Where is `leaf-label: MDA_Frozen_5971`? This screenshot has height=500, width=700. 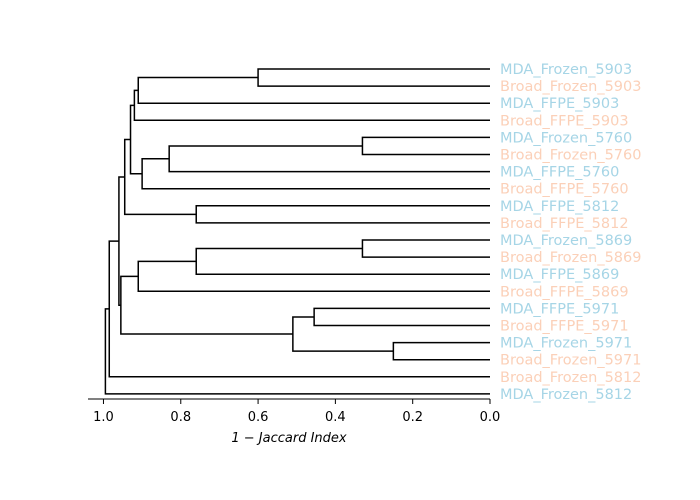
leaf-label: MDA_Frozen_5971 is located at coordinates (566, 344).